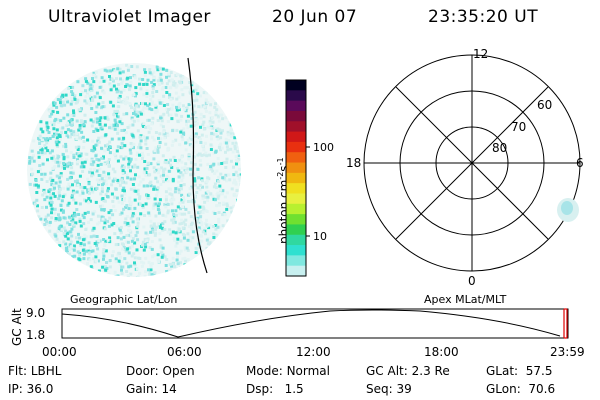 The width and height of the screenshot is (600, 400). Describe the element at coordinates (354, 163) in the screenshot. I see `mlt-18-label: 18` at that location.